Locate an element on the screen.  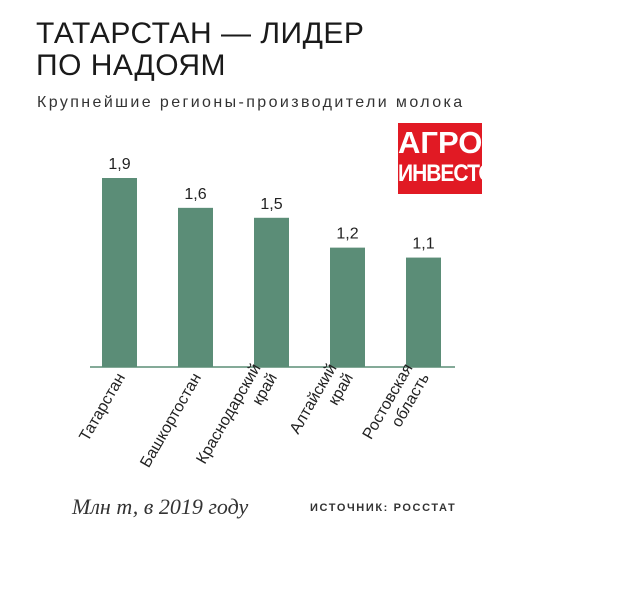
category-label-1: Татарстан is located at coordinates (103, 408).